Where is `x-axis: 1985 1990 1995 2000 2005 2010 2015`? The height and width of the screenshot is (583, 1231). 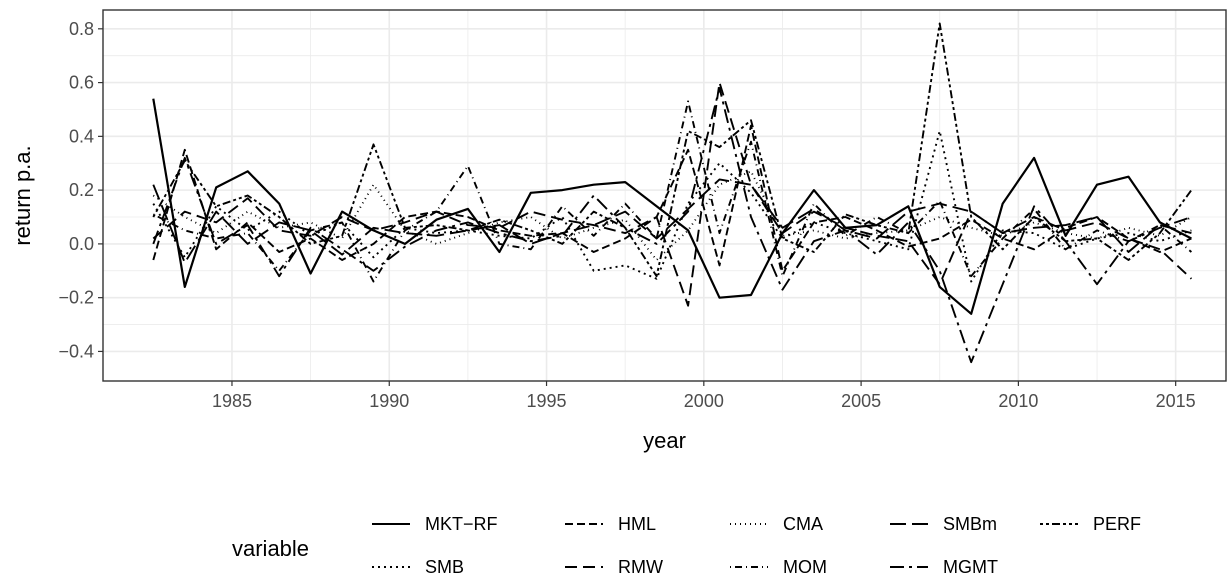 x-axis: 1985 1990 1995 2000 2005 2010 2015 is located at coordinates (704, 396).